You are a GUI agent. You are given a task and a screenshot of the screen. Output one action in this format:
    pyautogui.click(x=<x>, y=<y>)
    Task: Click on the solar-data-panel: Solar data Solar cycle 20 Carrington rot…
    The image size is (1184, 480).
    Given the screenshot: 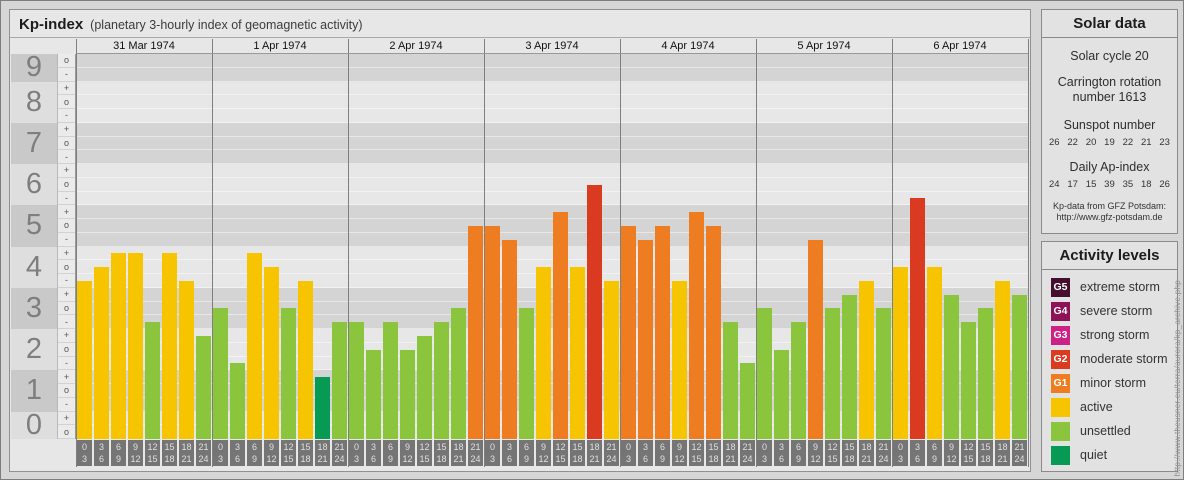 What is the action you would take?
    pyautogui.click(x=1109, y=121)
    